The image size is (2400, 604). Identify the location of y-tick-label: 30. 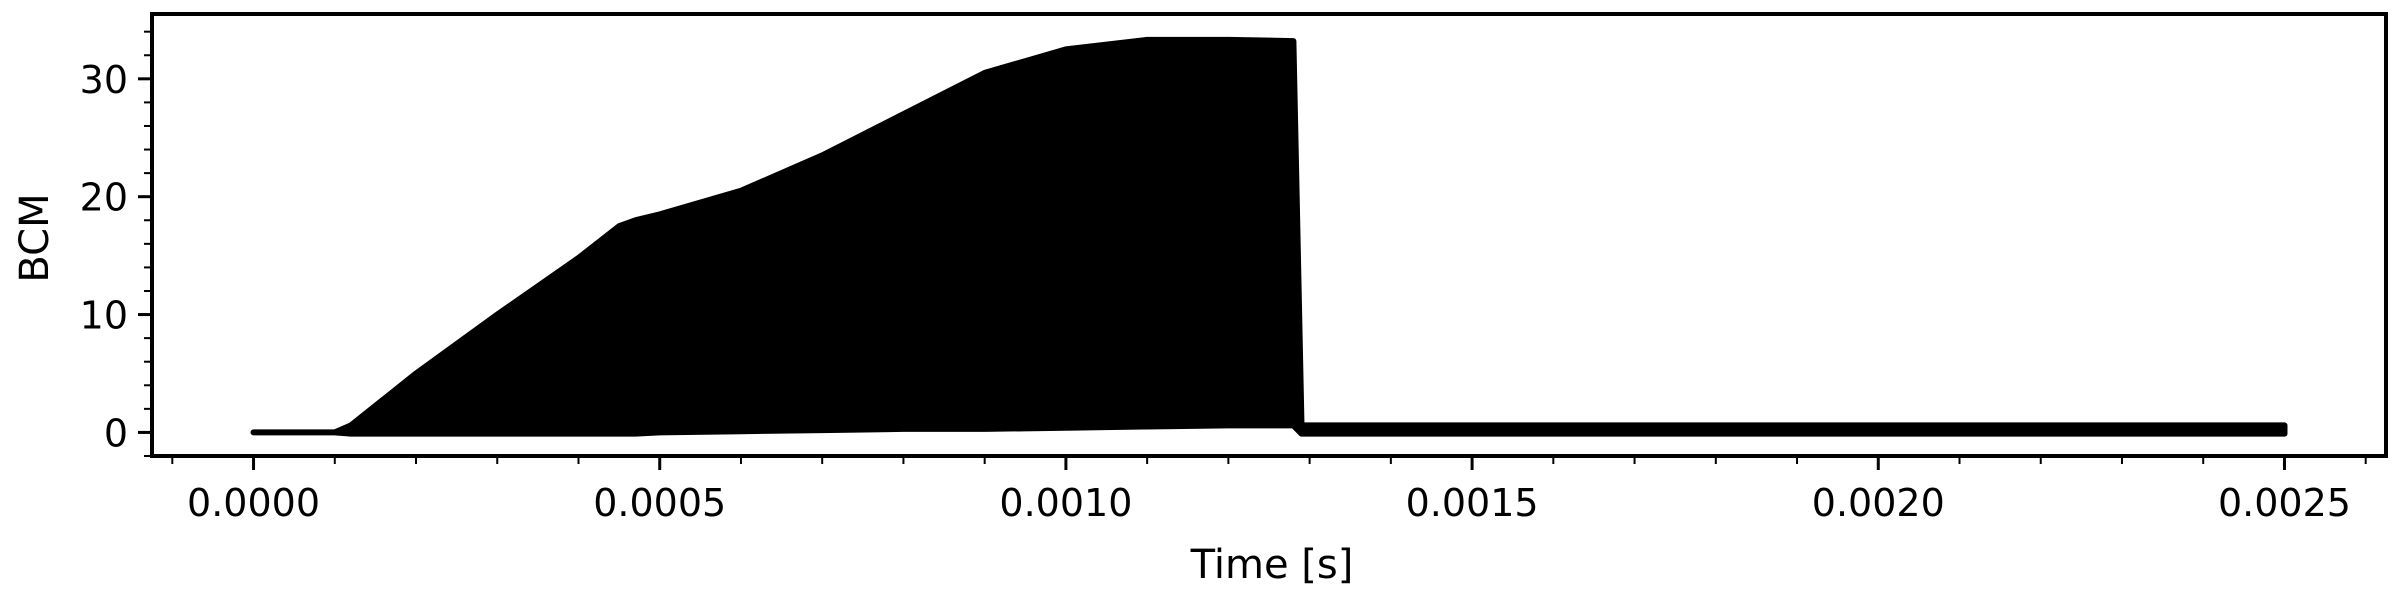
(104, 80).